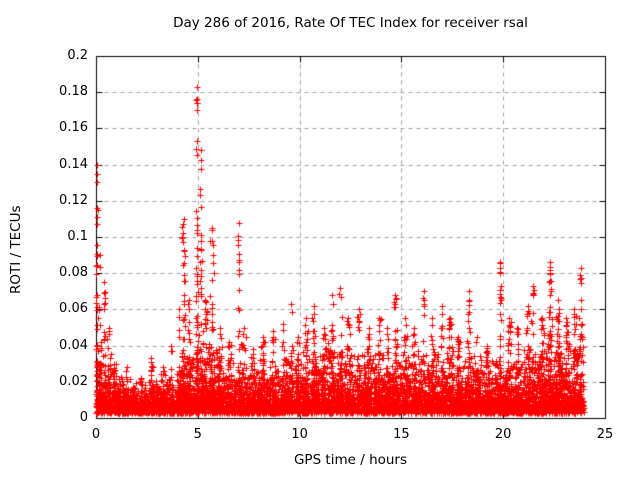 This screenshot has height=480, width=640. Describe the element at coordinates (350, 460) in the screenshot. I see `x-axis-title: GPS time / hours` at that location.